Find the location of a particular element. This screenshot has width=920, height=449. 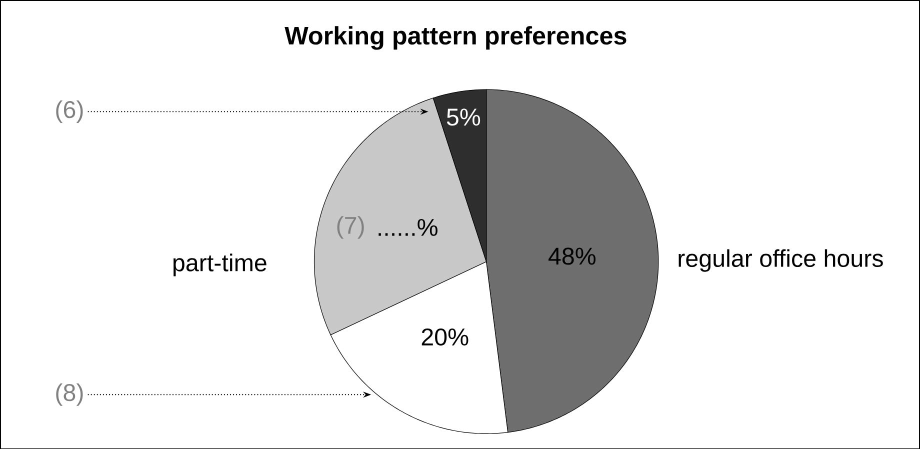

data-label: ......% is located at coordinates (408, 227).